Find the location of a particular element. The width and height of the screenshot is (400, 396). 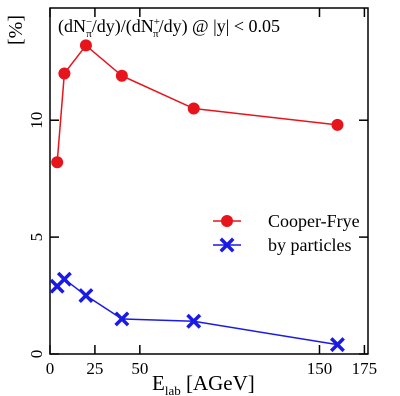

y-tick-label: 10 is located at coordinates (36, 120).